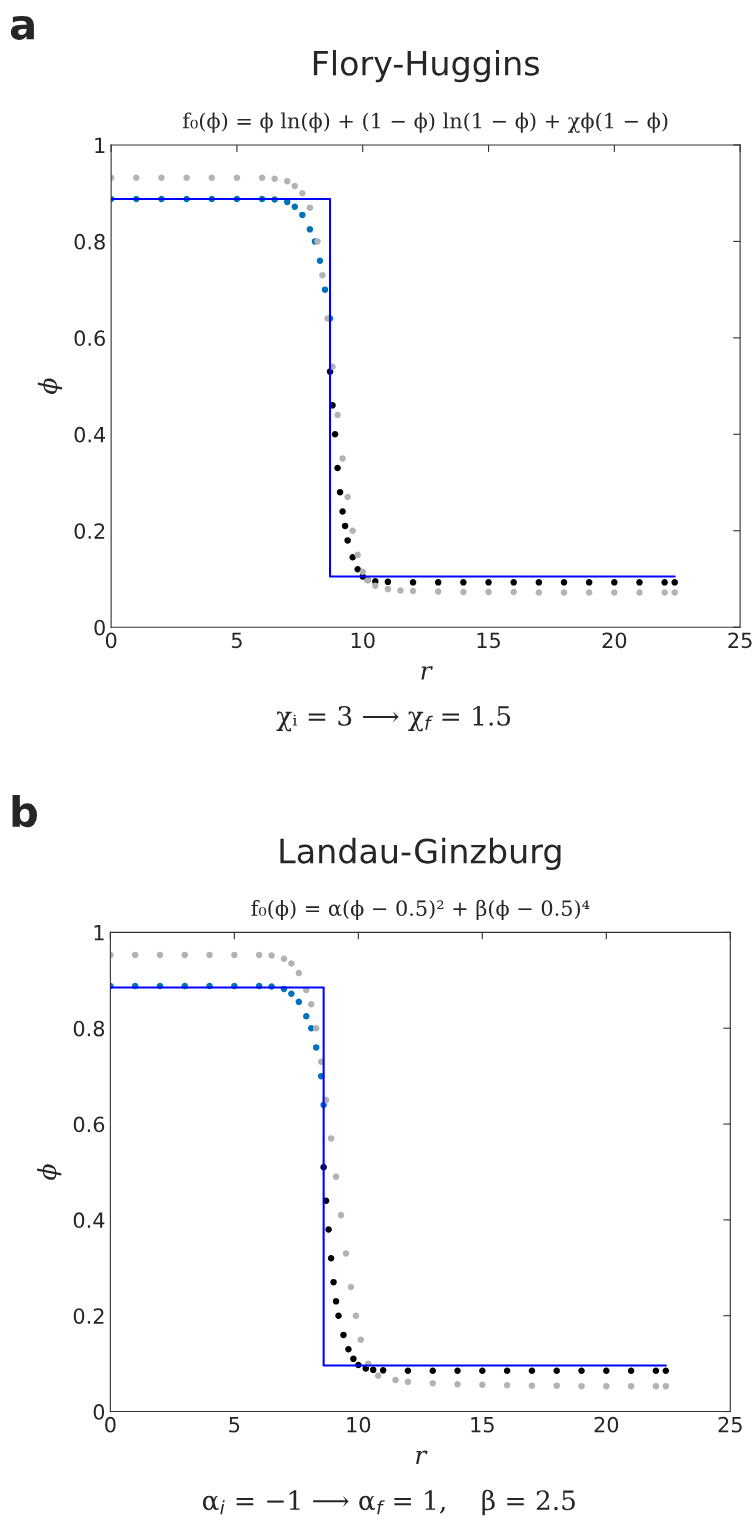 Image resolution: width=756 pixels, height=1526 pixels. What do you see at coordinates (426, 66) in the screenshot?
I see `chart-title: Flory-Huggins` at bounding box center [426, 66].